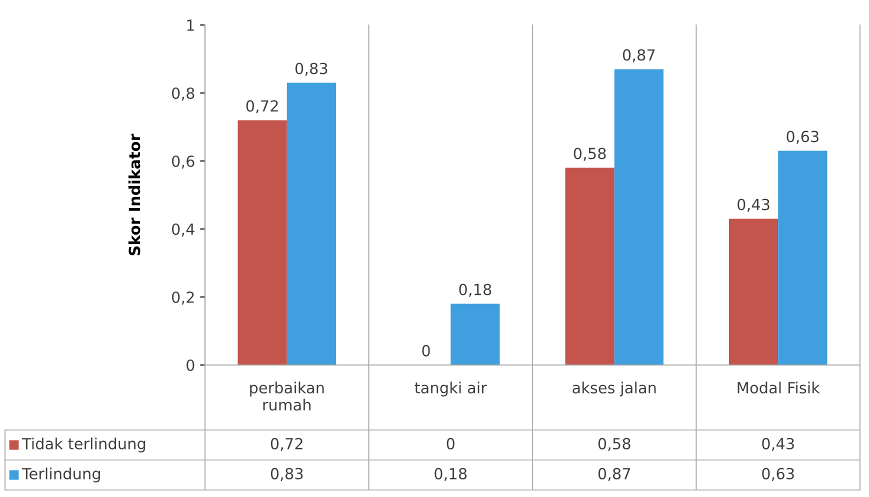 The width and height of the screenshot is (869, 497). Describe the element at coordinates (183, 230) in the screenshot. I see `y-tick-label: 0,4` at that location.